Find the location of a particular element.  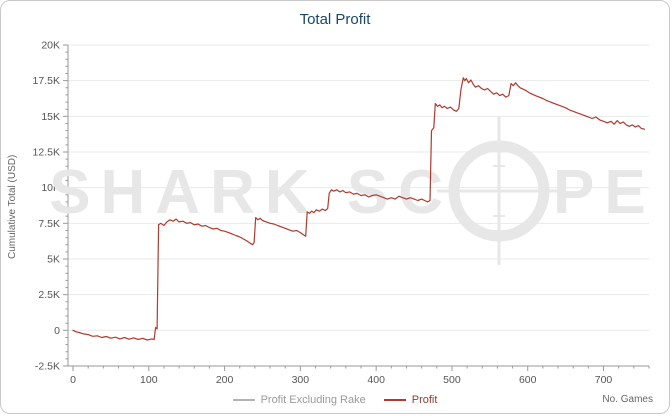

legend-item-profit-excluding-rake: Profit Excluding Rake is located at coordinates (299, 400).